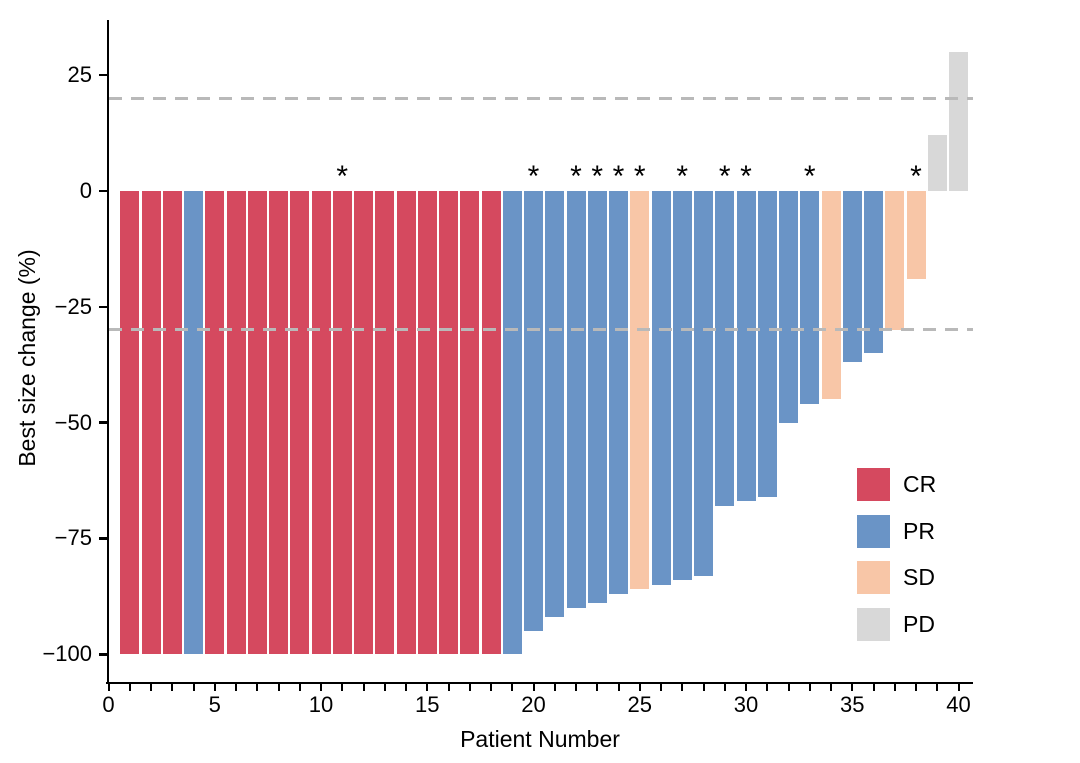 Image resolution: width=1080 pixels, height=763 pixels. I want to click on asterisk-patient-27: *, so click(682, 176).